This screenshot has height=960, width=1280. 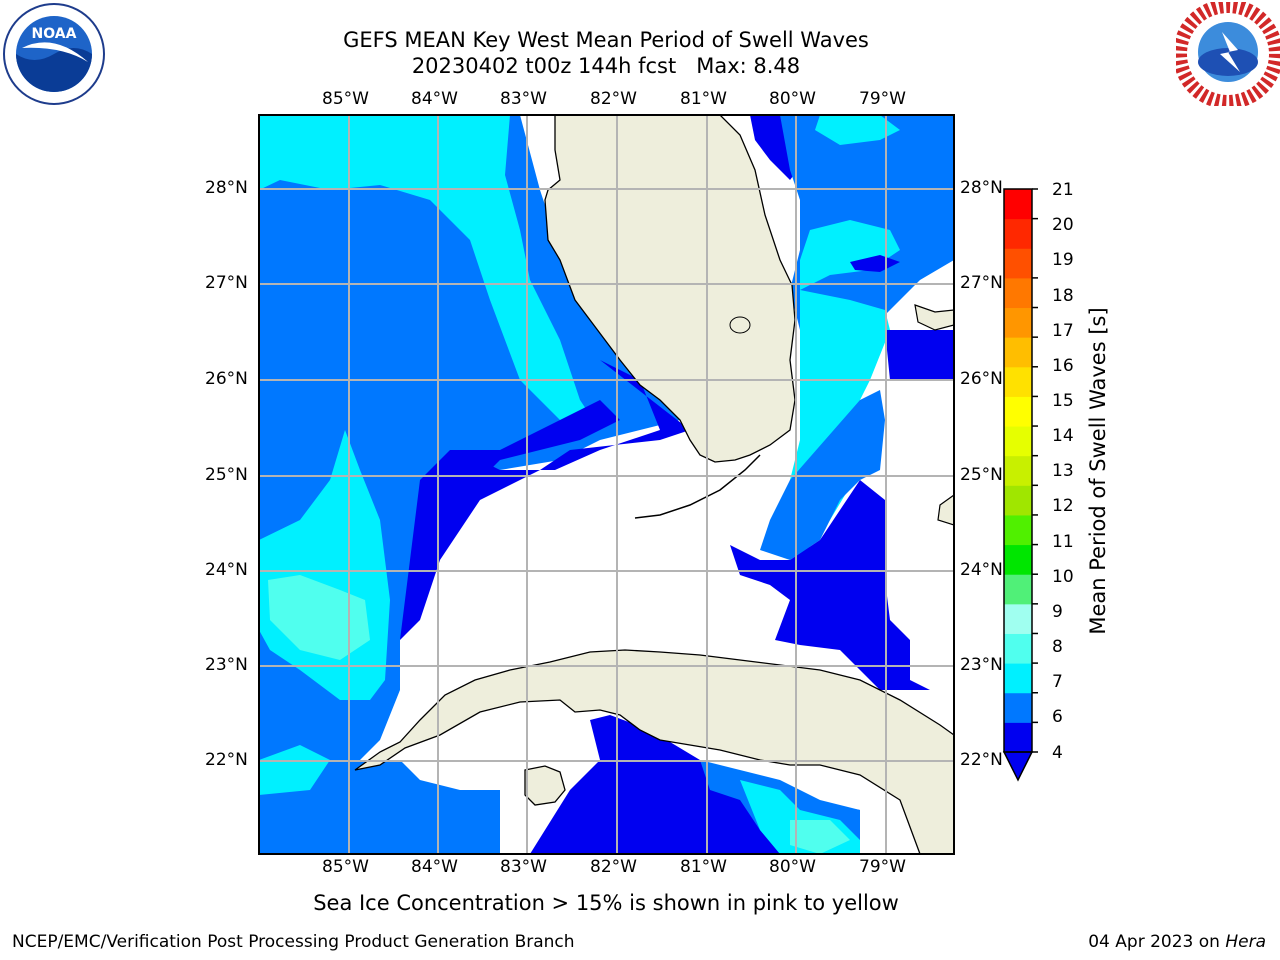 I want to click on colorbar-tick: 19, so click(x=1063, y=260).